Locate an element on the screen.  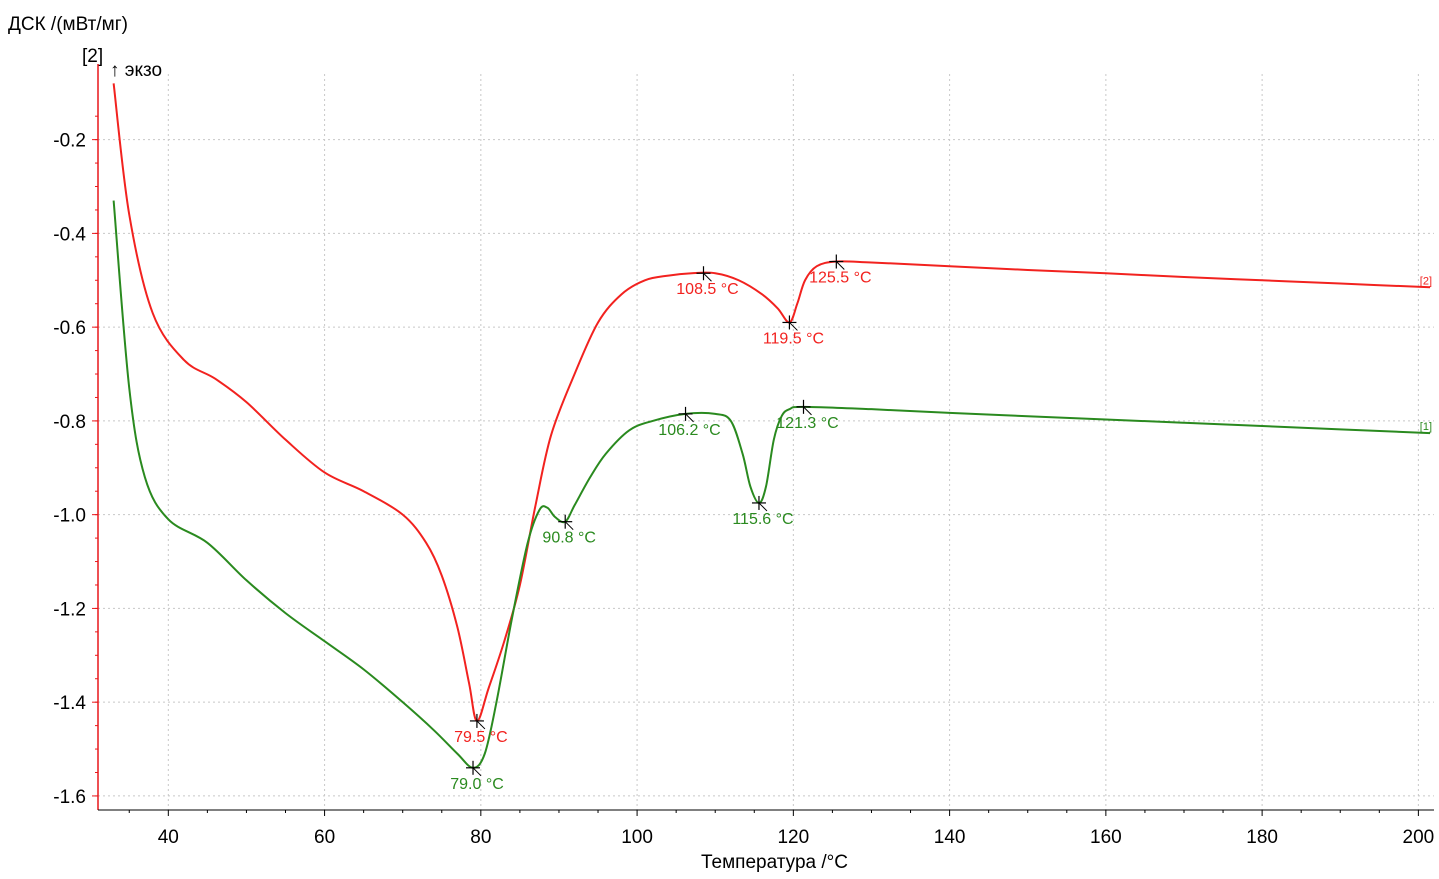
y-axis-tag: [2] is located at coordinates (93, 56).